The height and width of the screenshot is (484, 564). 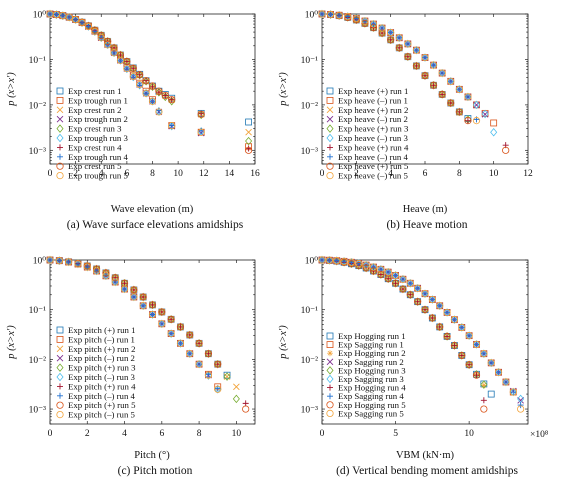 I want to click on panel-caption: (d) Vertical bending moment amidships, so click(x=427, y=471).